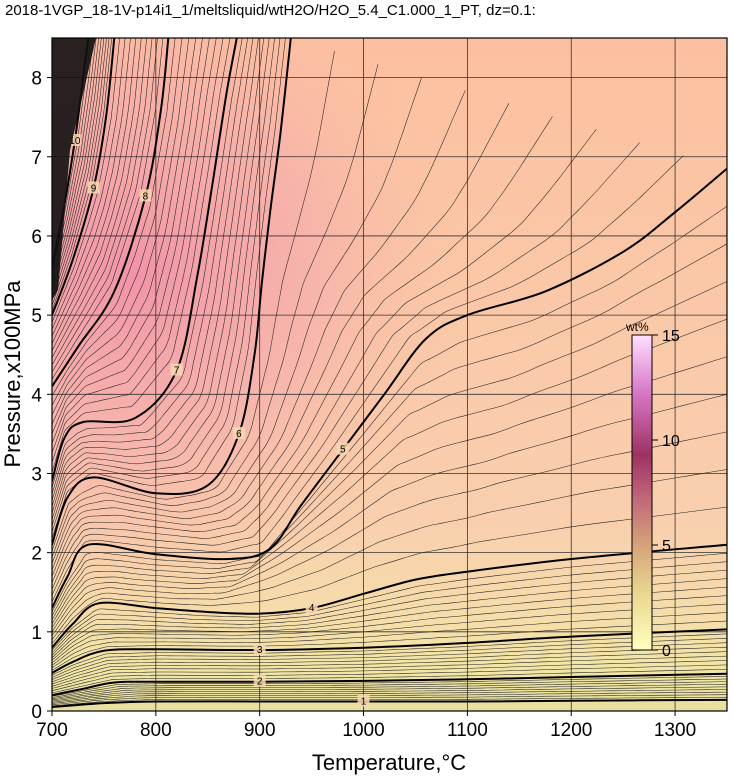 Image resolution: width=734 pixels, height=776 pixels. I want to click on contour-label: 2, so click(260, 682).